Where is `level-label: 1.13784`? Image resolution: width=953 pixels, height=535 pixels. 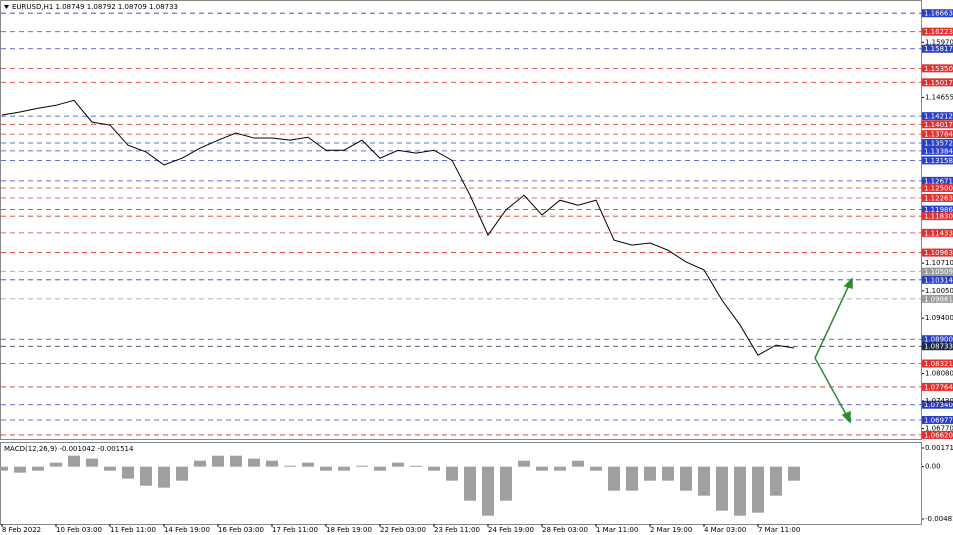 level-label: 1.13784 is located at coordinates (938, 135).